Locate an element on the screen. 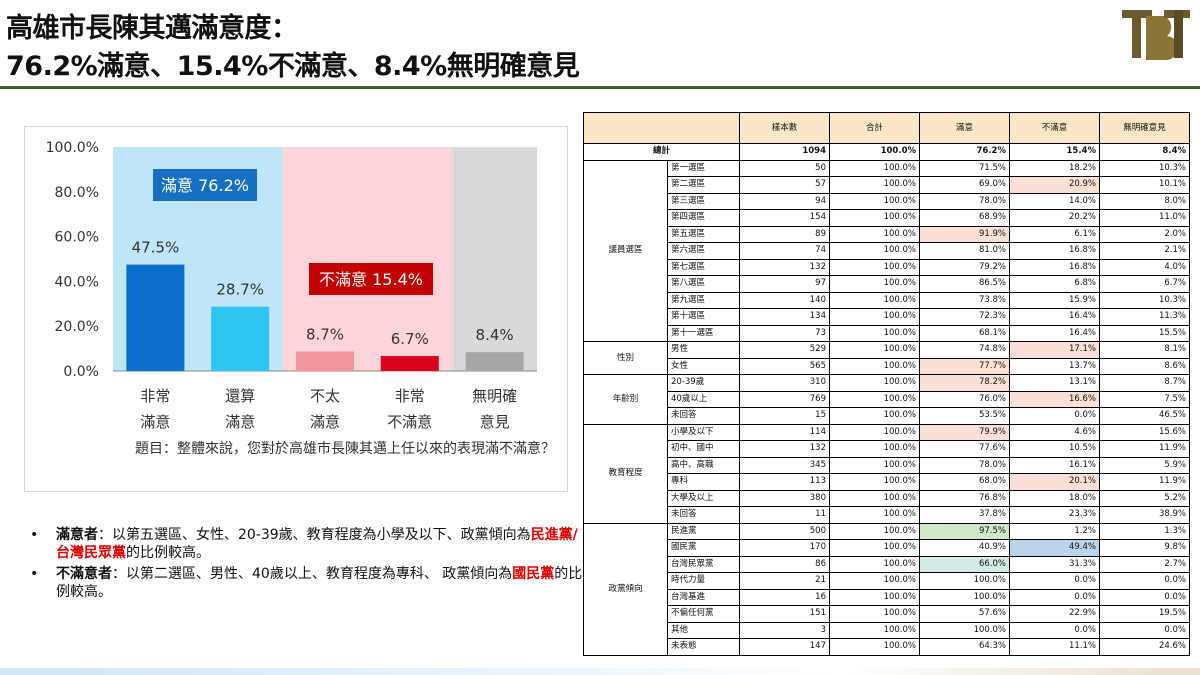 The width and height of the screenshot is (1200, 675). y-tick-label: 100.0% is located at coordinates (72, 148).